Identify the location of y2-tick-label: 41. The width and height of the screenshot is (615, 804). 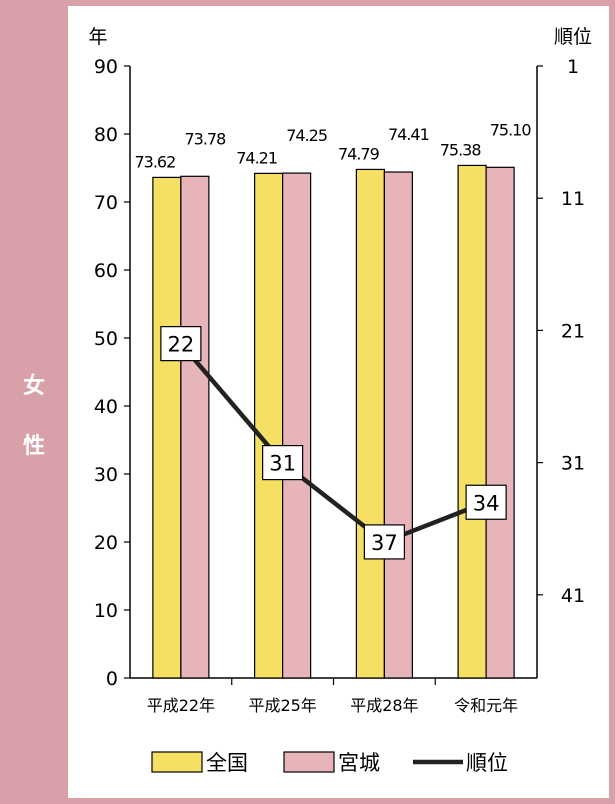
(573, 596).